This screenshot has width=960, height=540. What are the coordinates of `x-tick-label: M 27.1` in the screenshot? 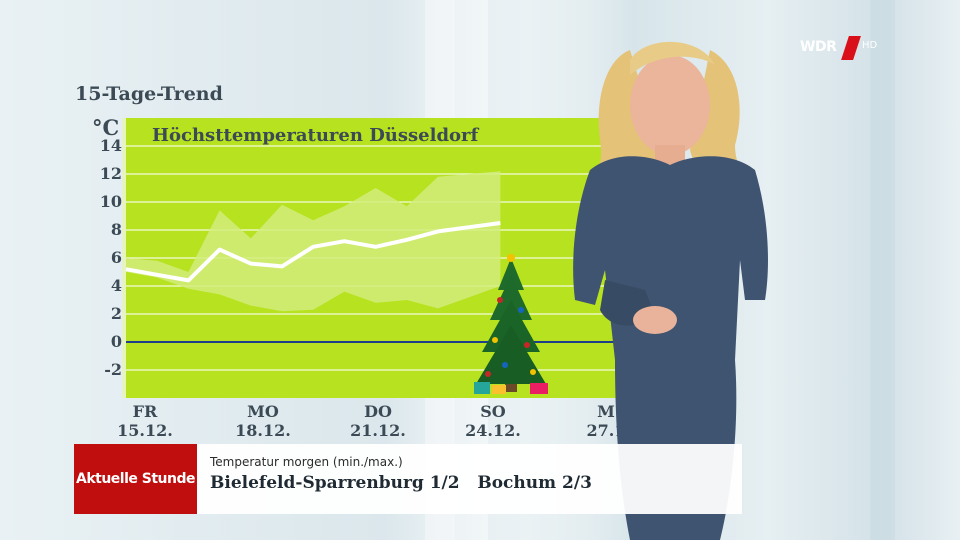 It's located at (606, 421).